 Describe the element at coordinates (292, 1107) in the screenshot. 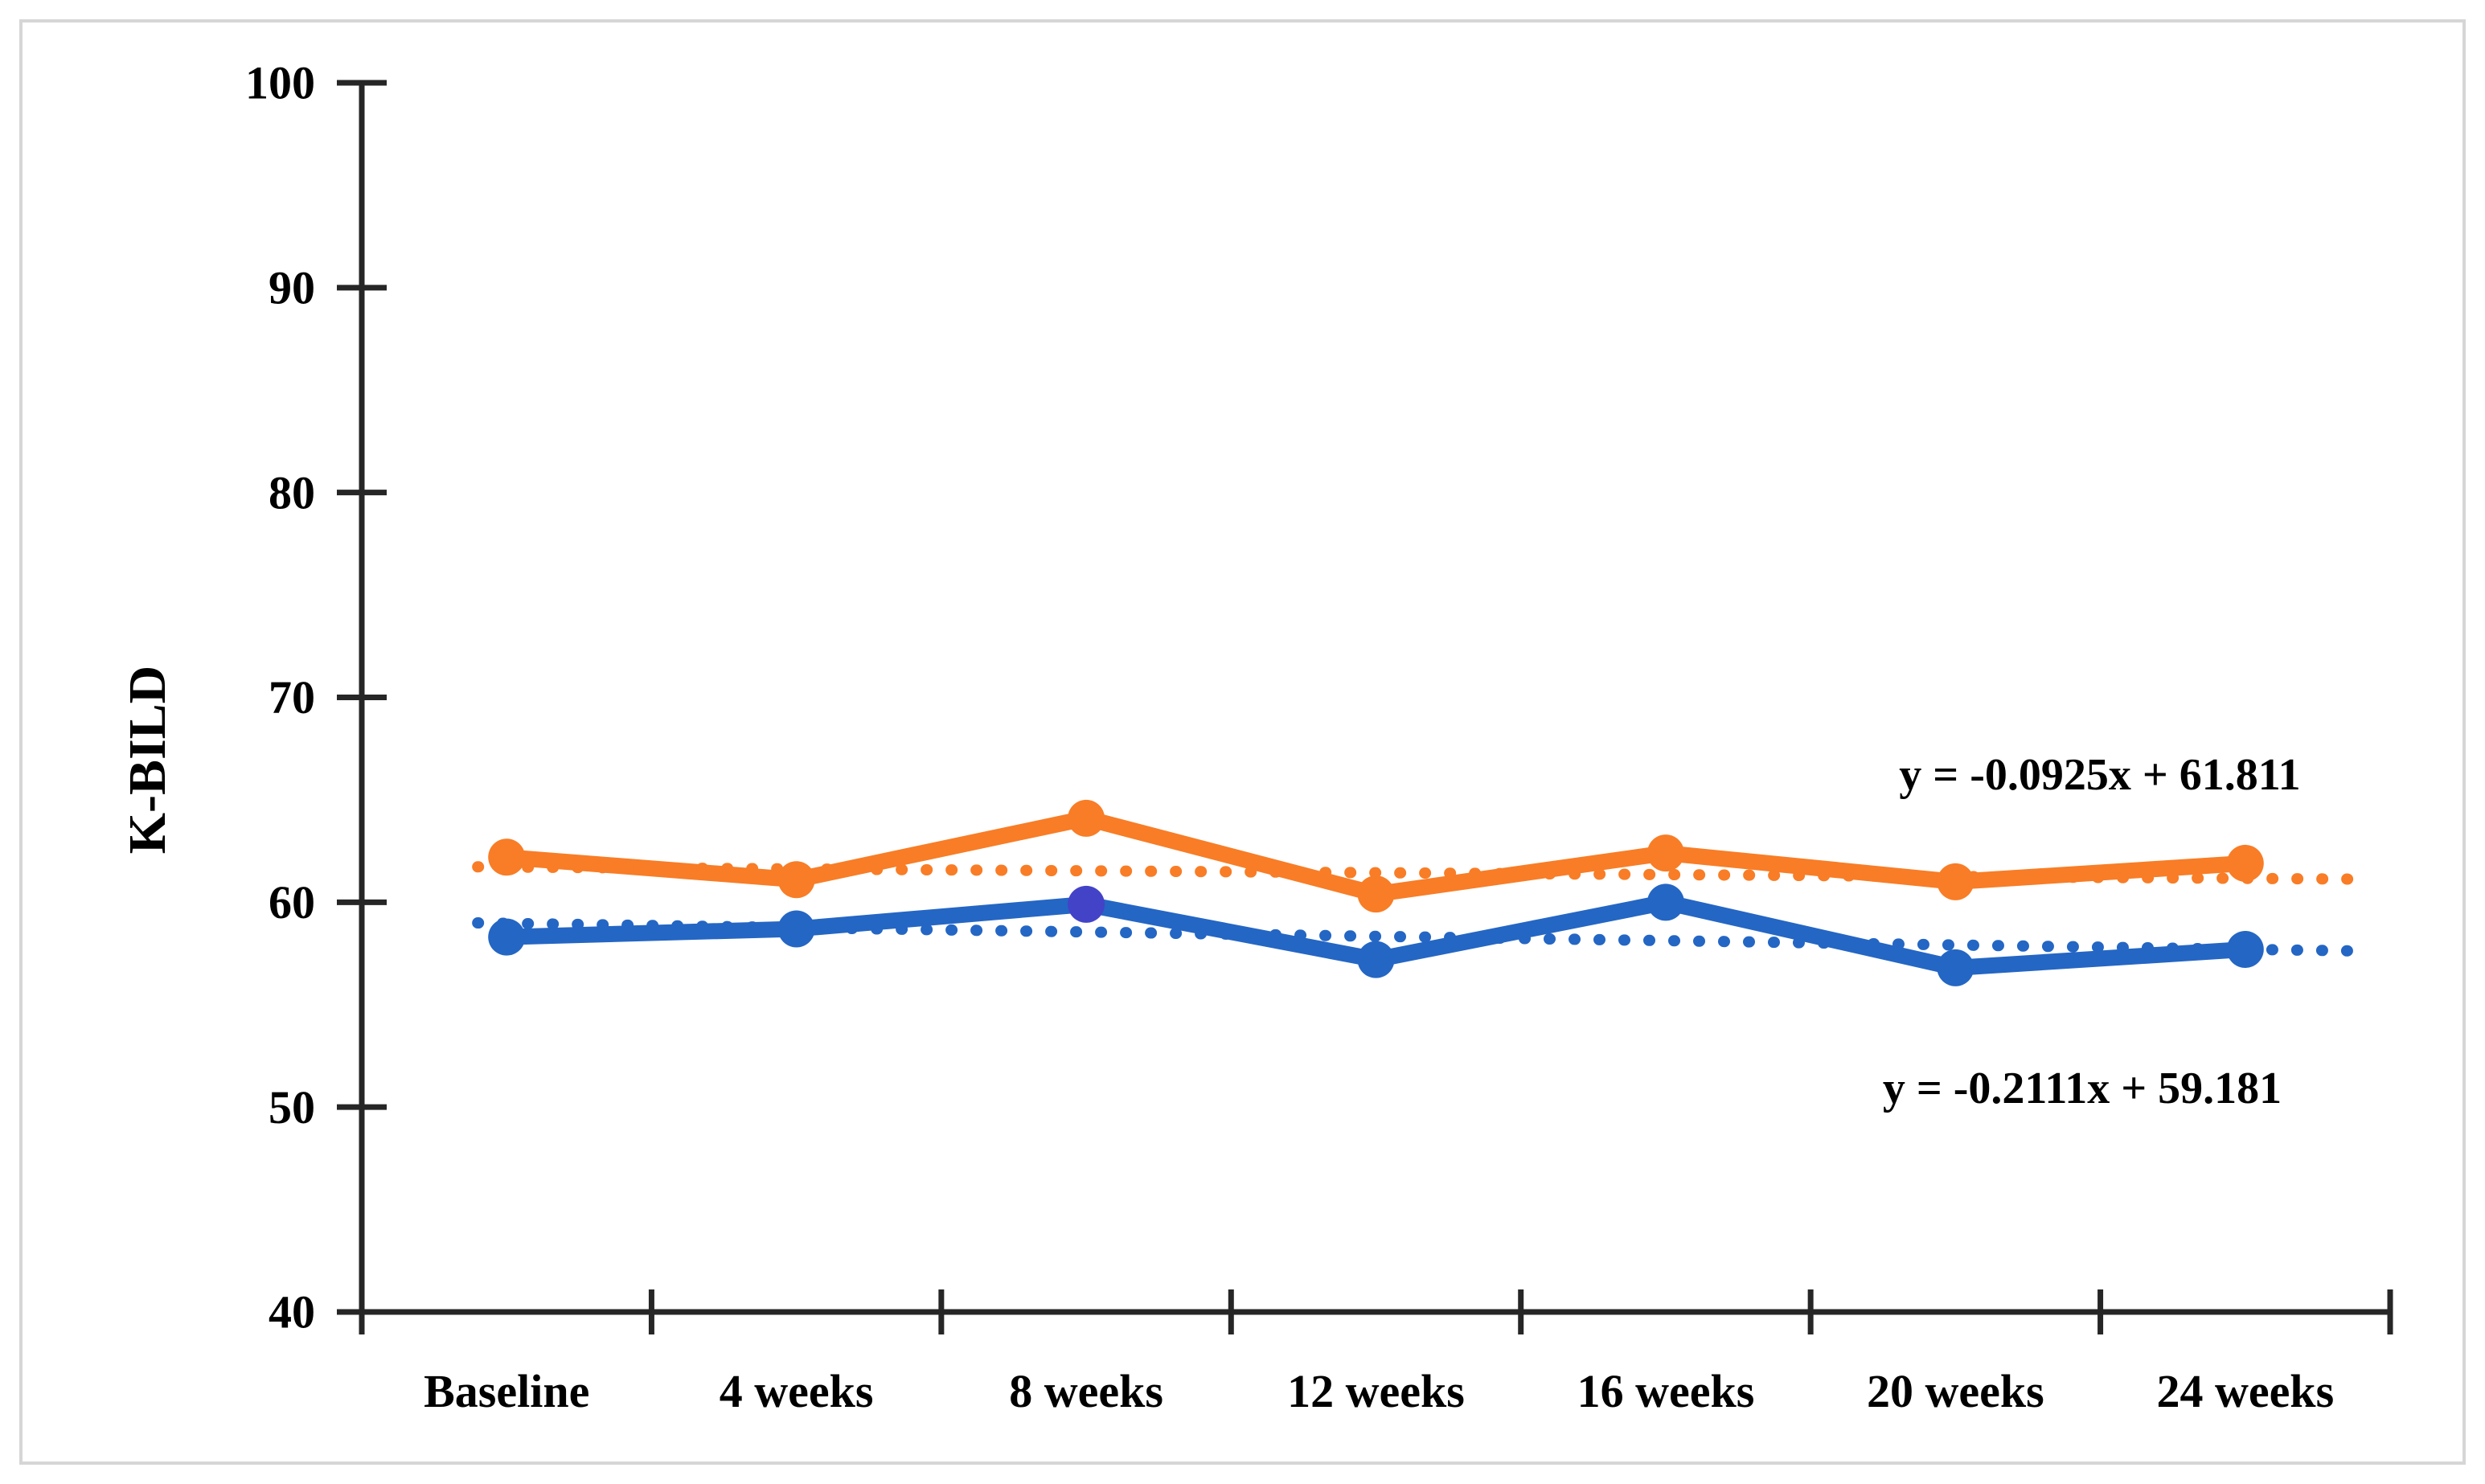

I see `y-tick-label: 50` at that location.